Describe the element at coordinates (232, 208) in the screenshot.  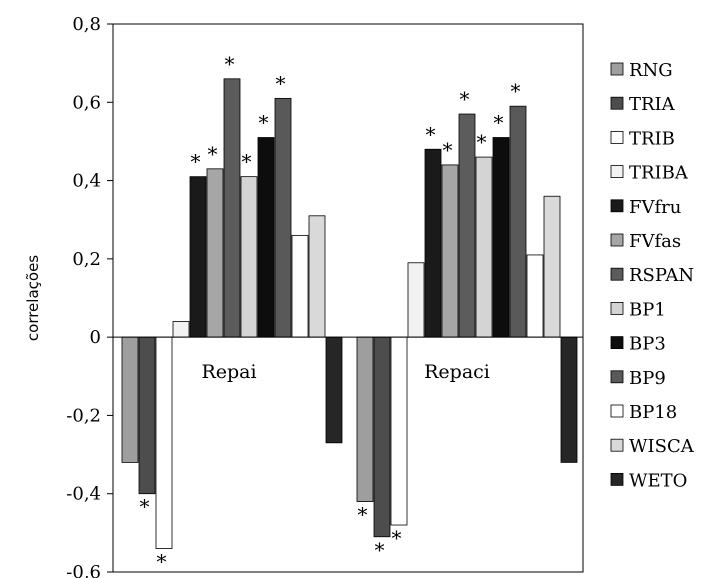
I see `bar-rspan-repai` at that location.